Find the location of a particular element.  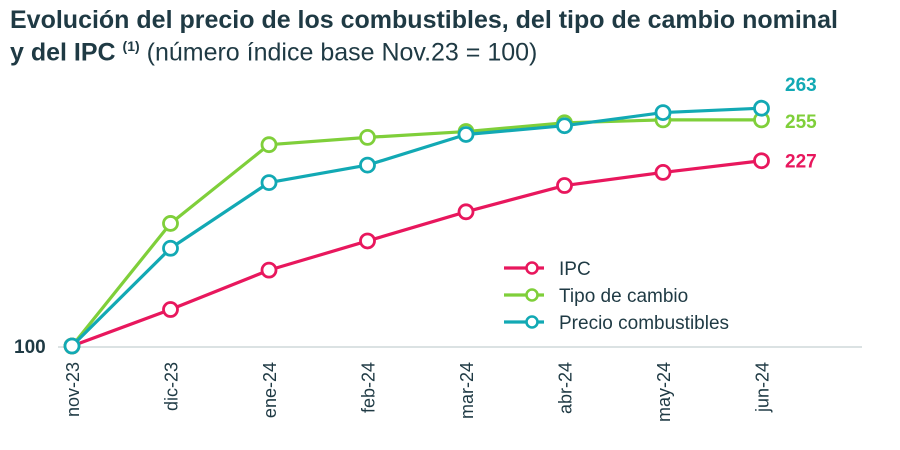

x-tick-label-jun-24: jun-24 is located at coordinates (763, 387).